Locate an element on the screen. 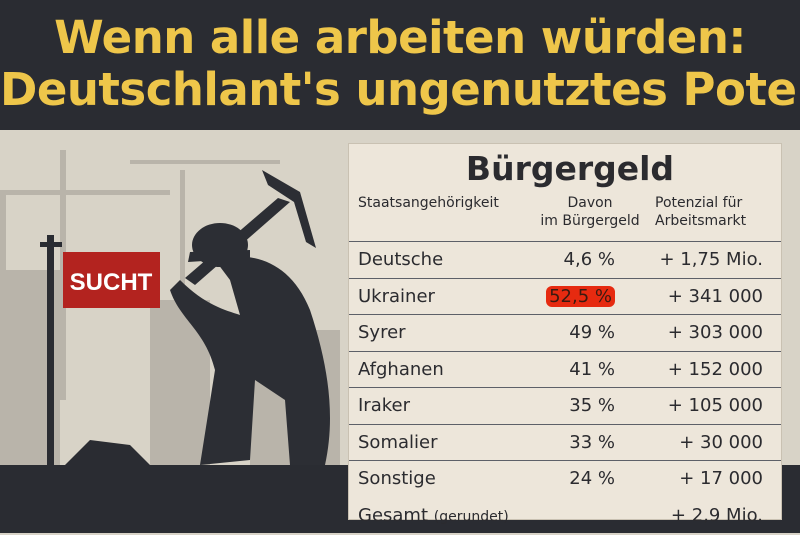  table-row: Somalier 33 % + 30 000 is located at coordinates (565, 443).